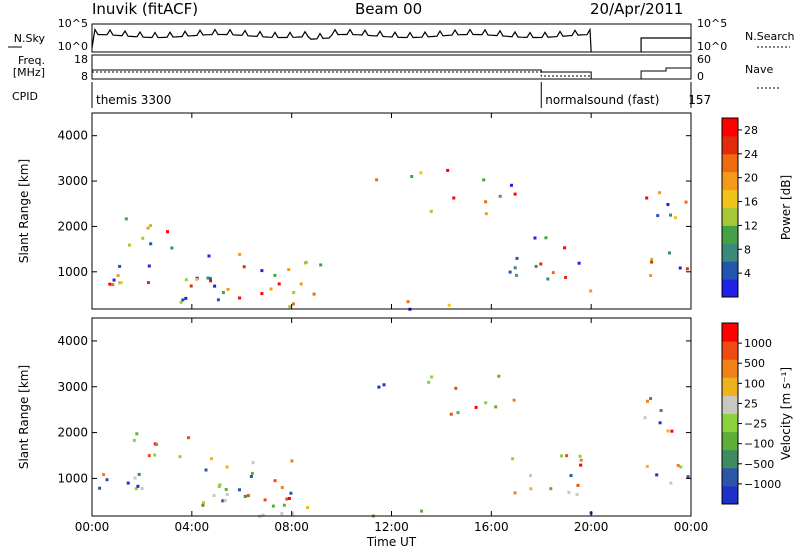 The height and width of the screenshot is (554, 800). Describe the element at coordinates (291, 527) in the screenshot. I see `x-tick-label: 08:00` at that location.